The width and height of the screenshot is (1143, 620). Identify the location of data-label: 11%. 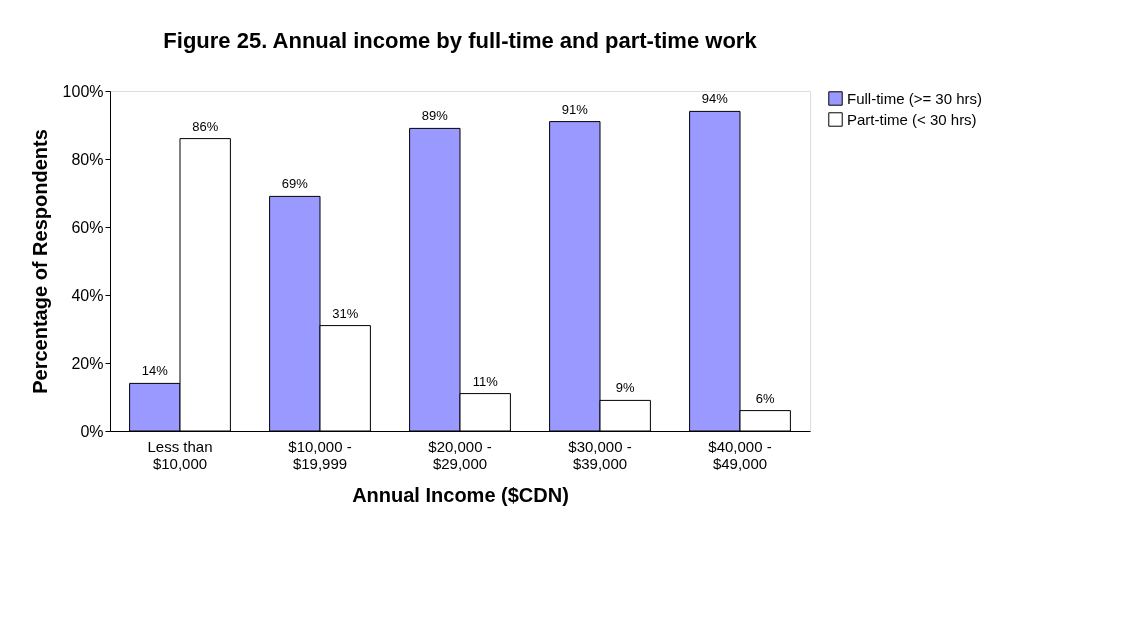
(485, 381).